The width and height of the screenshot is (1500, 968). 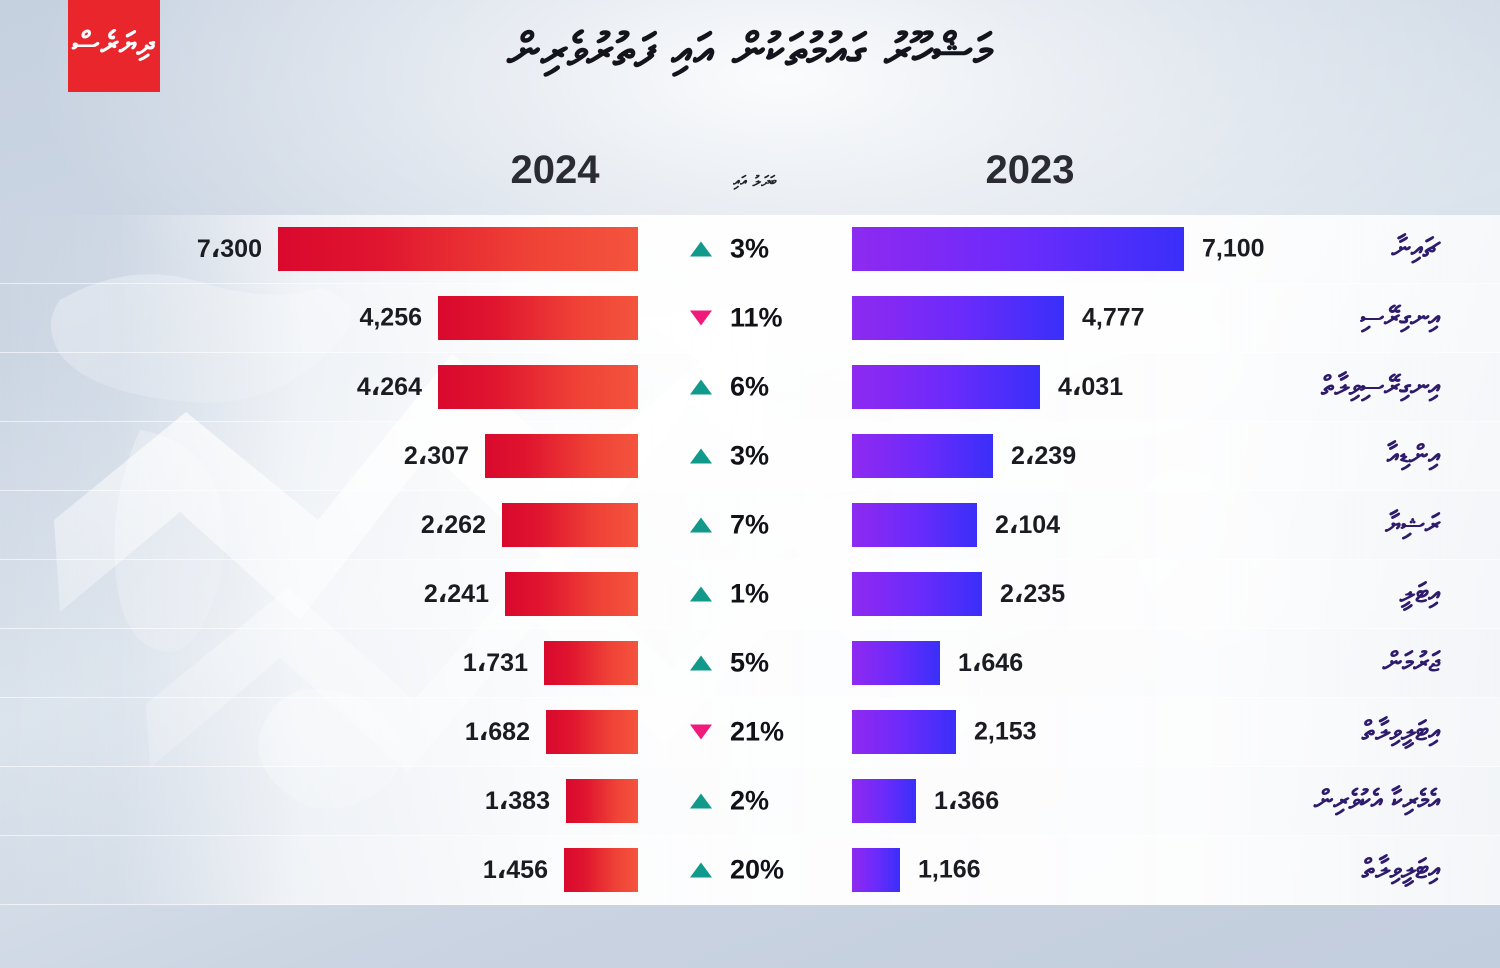 I want to click on table-row: 1،682 21% 2,153 އިޓަލީވިލާތް, so click(x=750, y=732).